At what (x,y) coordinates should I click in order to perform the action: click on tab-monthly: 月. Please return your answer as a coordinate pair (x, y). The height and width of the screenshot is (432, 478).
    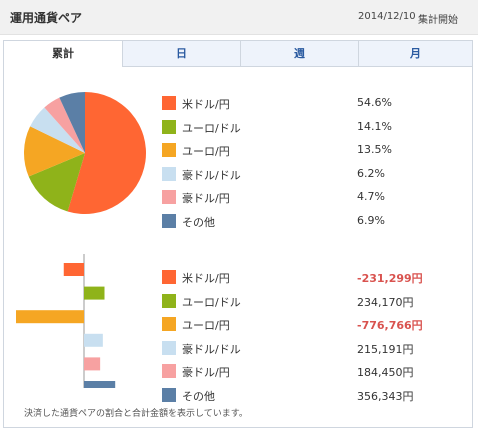
    Looking at the image, I should click on (415, 54).